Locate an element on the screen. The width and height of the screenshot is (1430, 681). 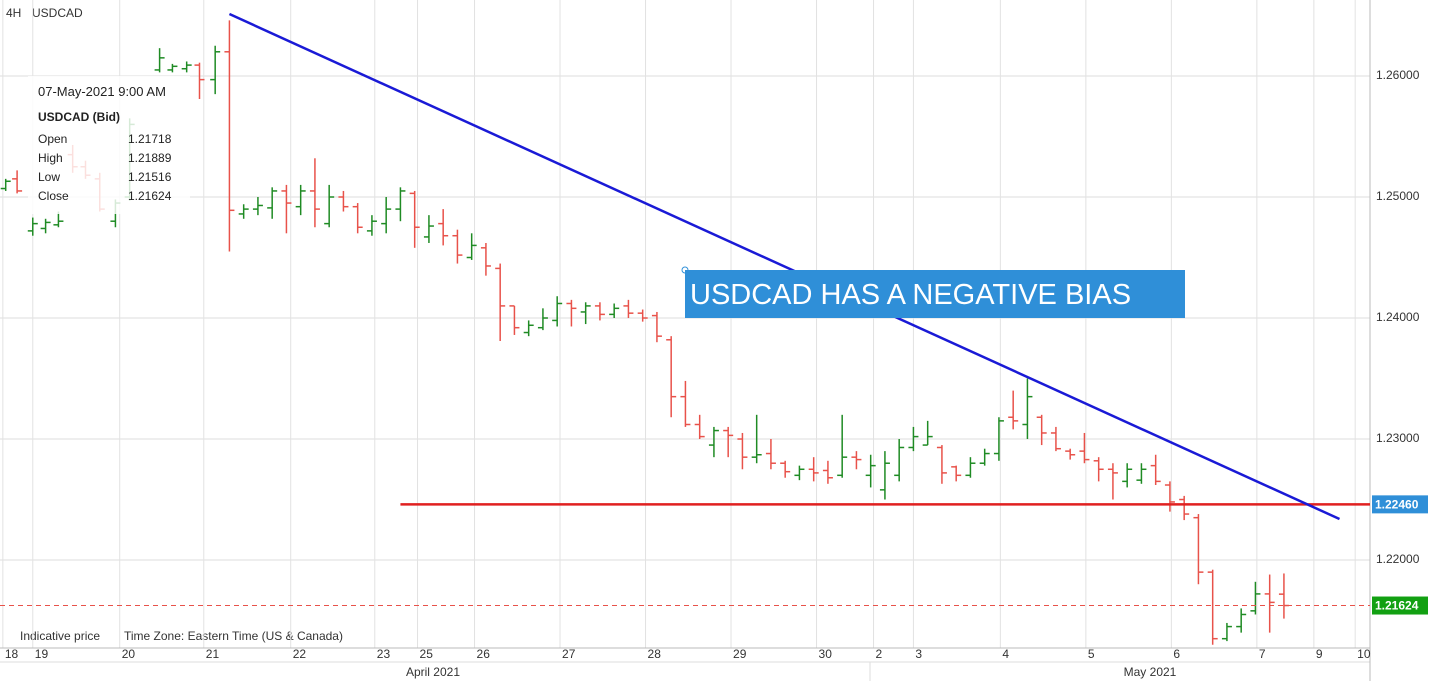
y-tick-label: 1.26000 is located at coordinates (1398, 75).